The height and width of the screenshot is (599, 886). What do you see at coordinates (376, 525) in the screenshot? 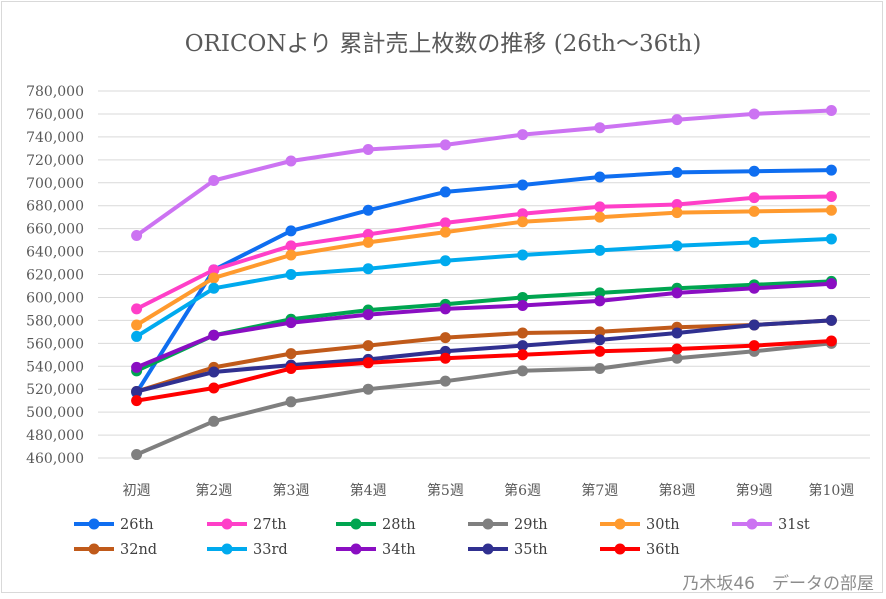
I see `legend-item-28th: 28th` at bounding box center [376, 525].